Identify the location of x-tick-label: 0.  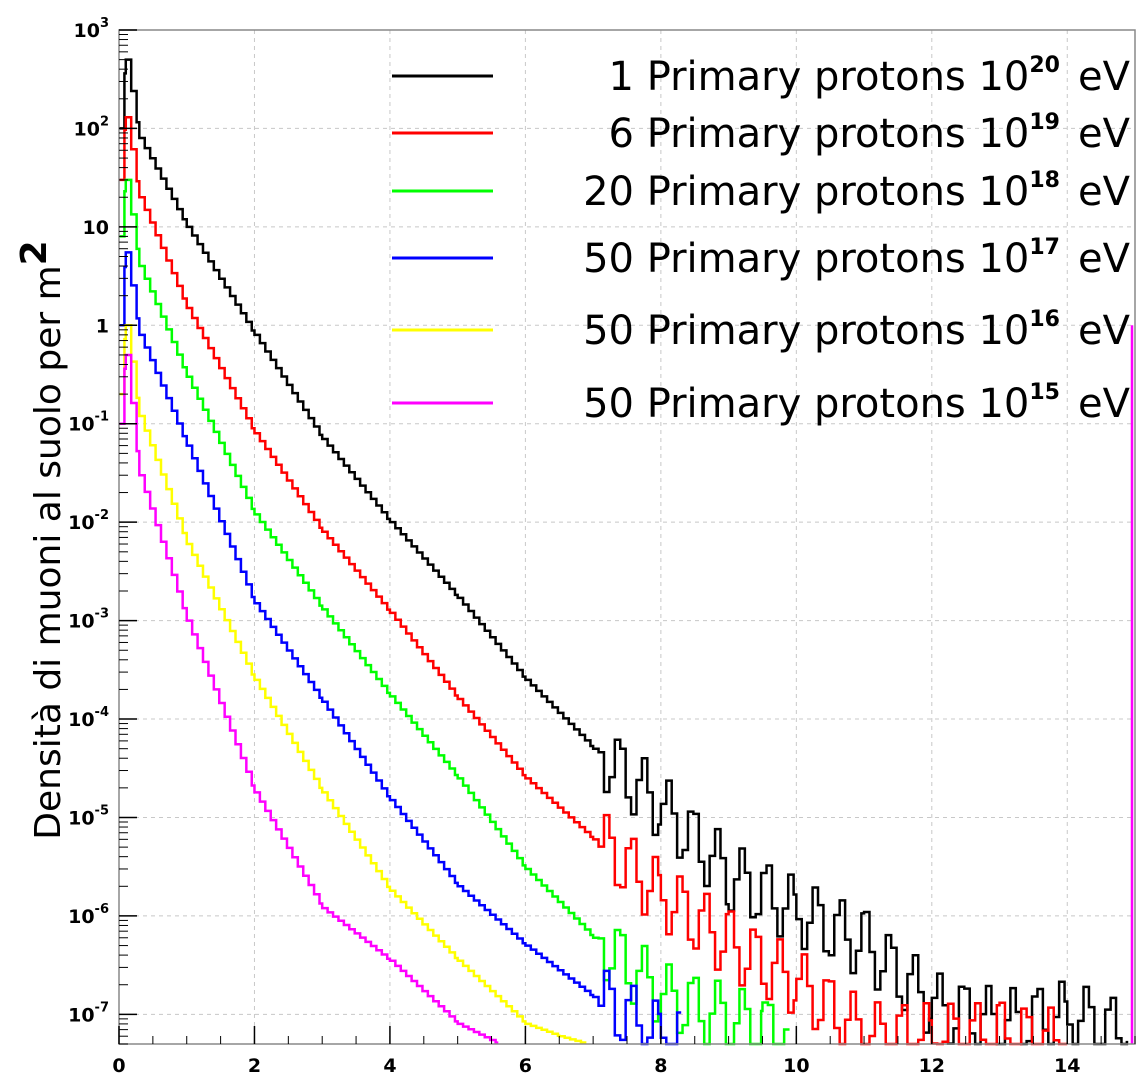
(118, 1066).